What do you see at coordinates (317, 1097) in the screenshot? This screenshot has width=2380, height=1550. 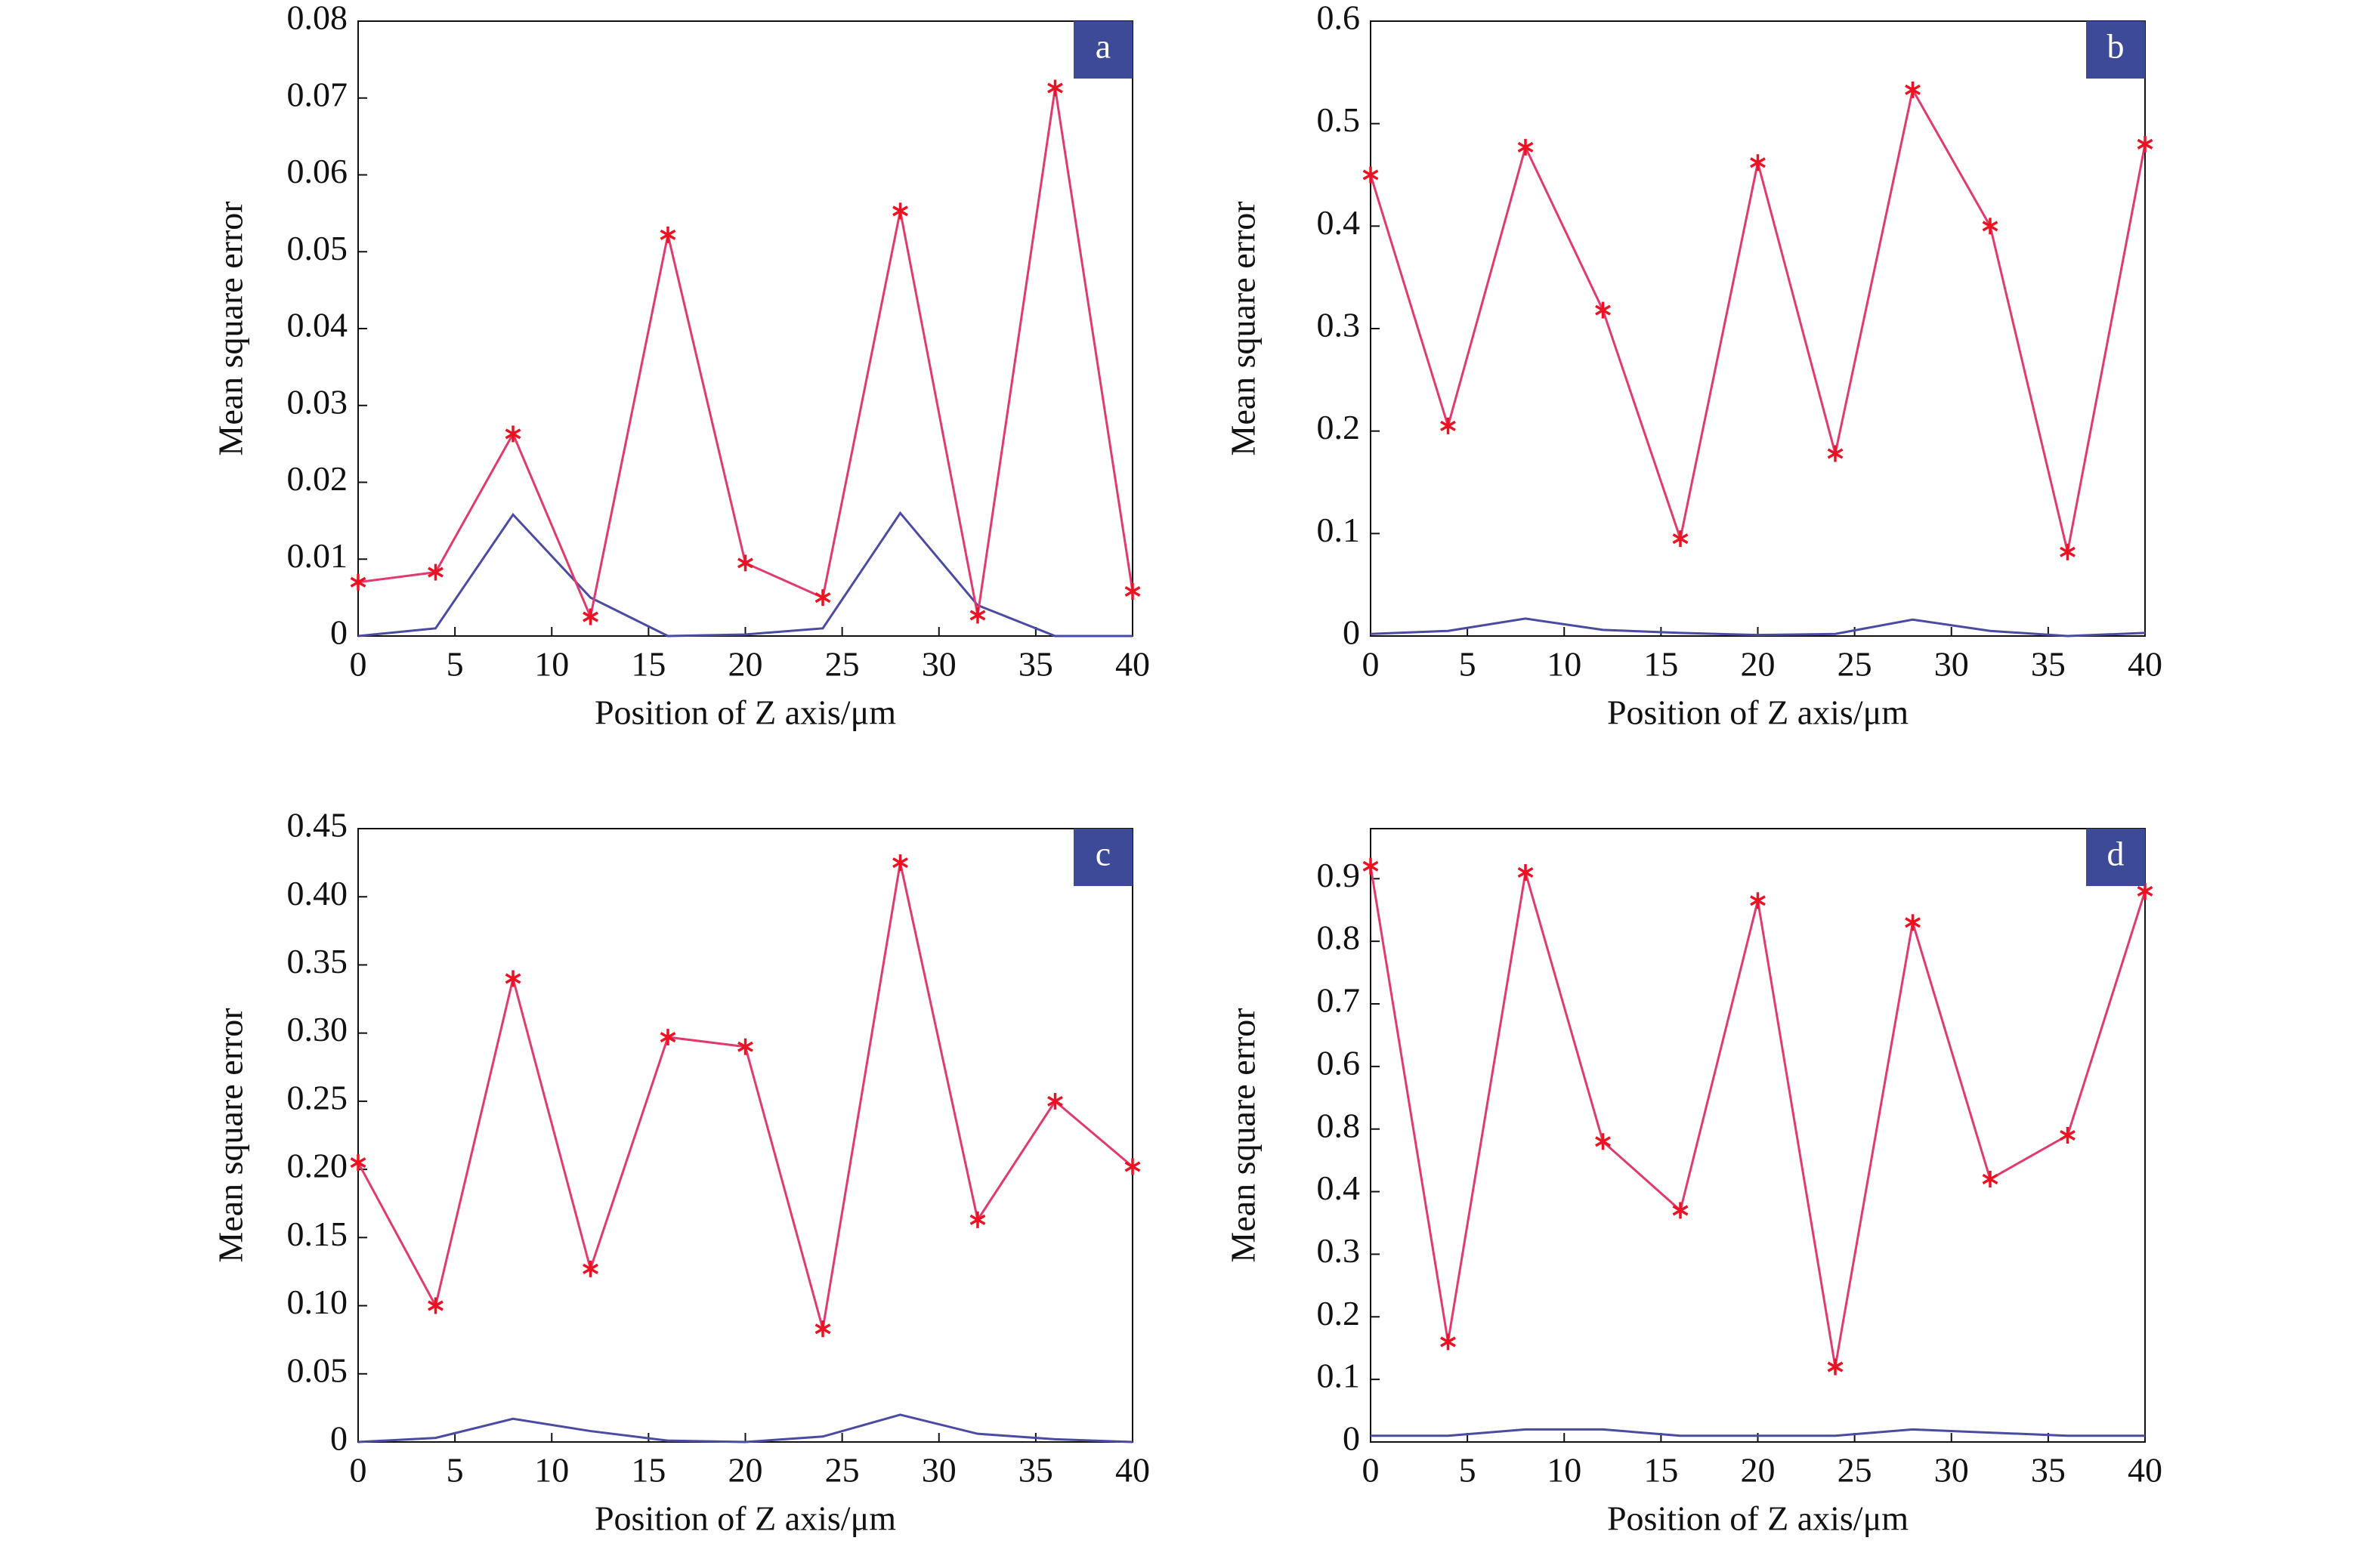 I see `y-tick-label: 0.25` at bounding box center [317, 1097].